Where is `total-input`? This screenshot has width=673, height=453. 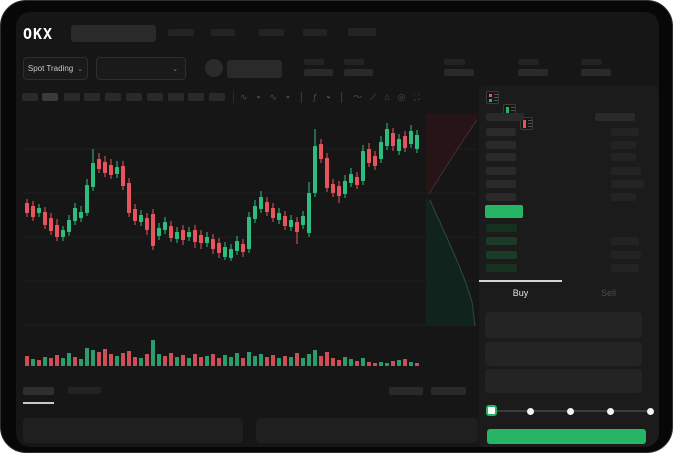 total-input is located at coordinates (563, 381).